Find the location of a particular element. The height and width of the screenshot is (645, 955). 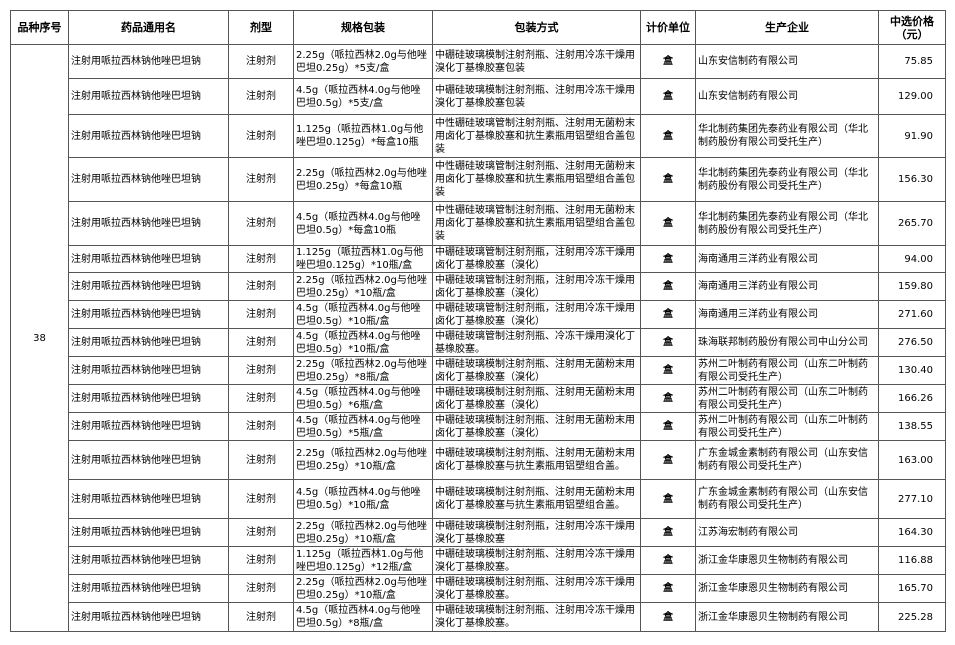

company-cell: 山东安信制药有限公司 is located at coordinates (787, 61).